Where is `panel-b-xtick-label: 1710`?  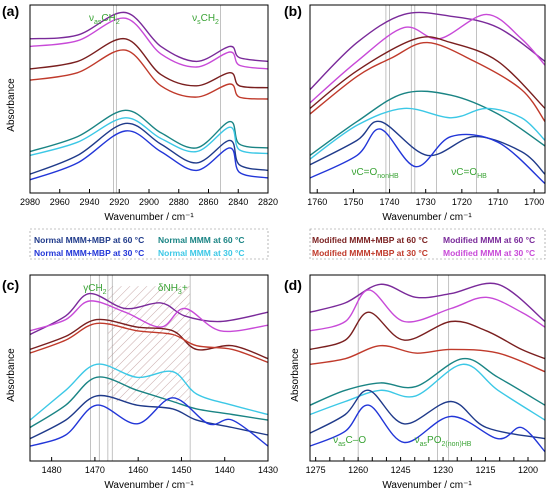 panel-b-xtick-label: 1710 is located at coordinates (498, 202).